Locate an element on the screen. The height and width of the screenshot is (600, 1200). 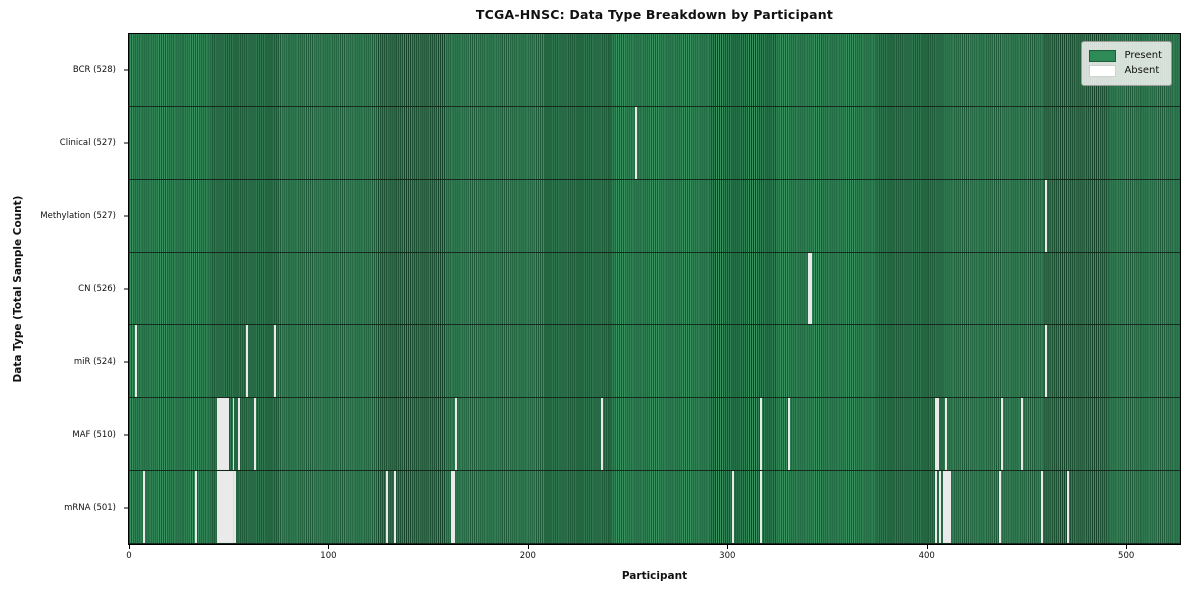
y-tick-label-mir: miR (524) is located at coordinates (94, 362).